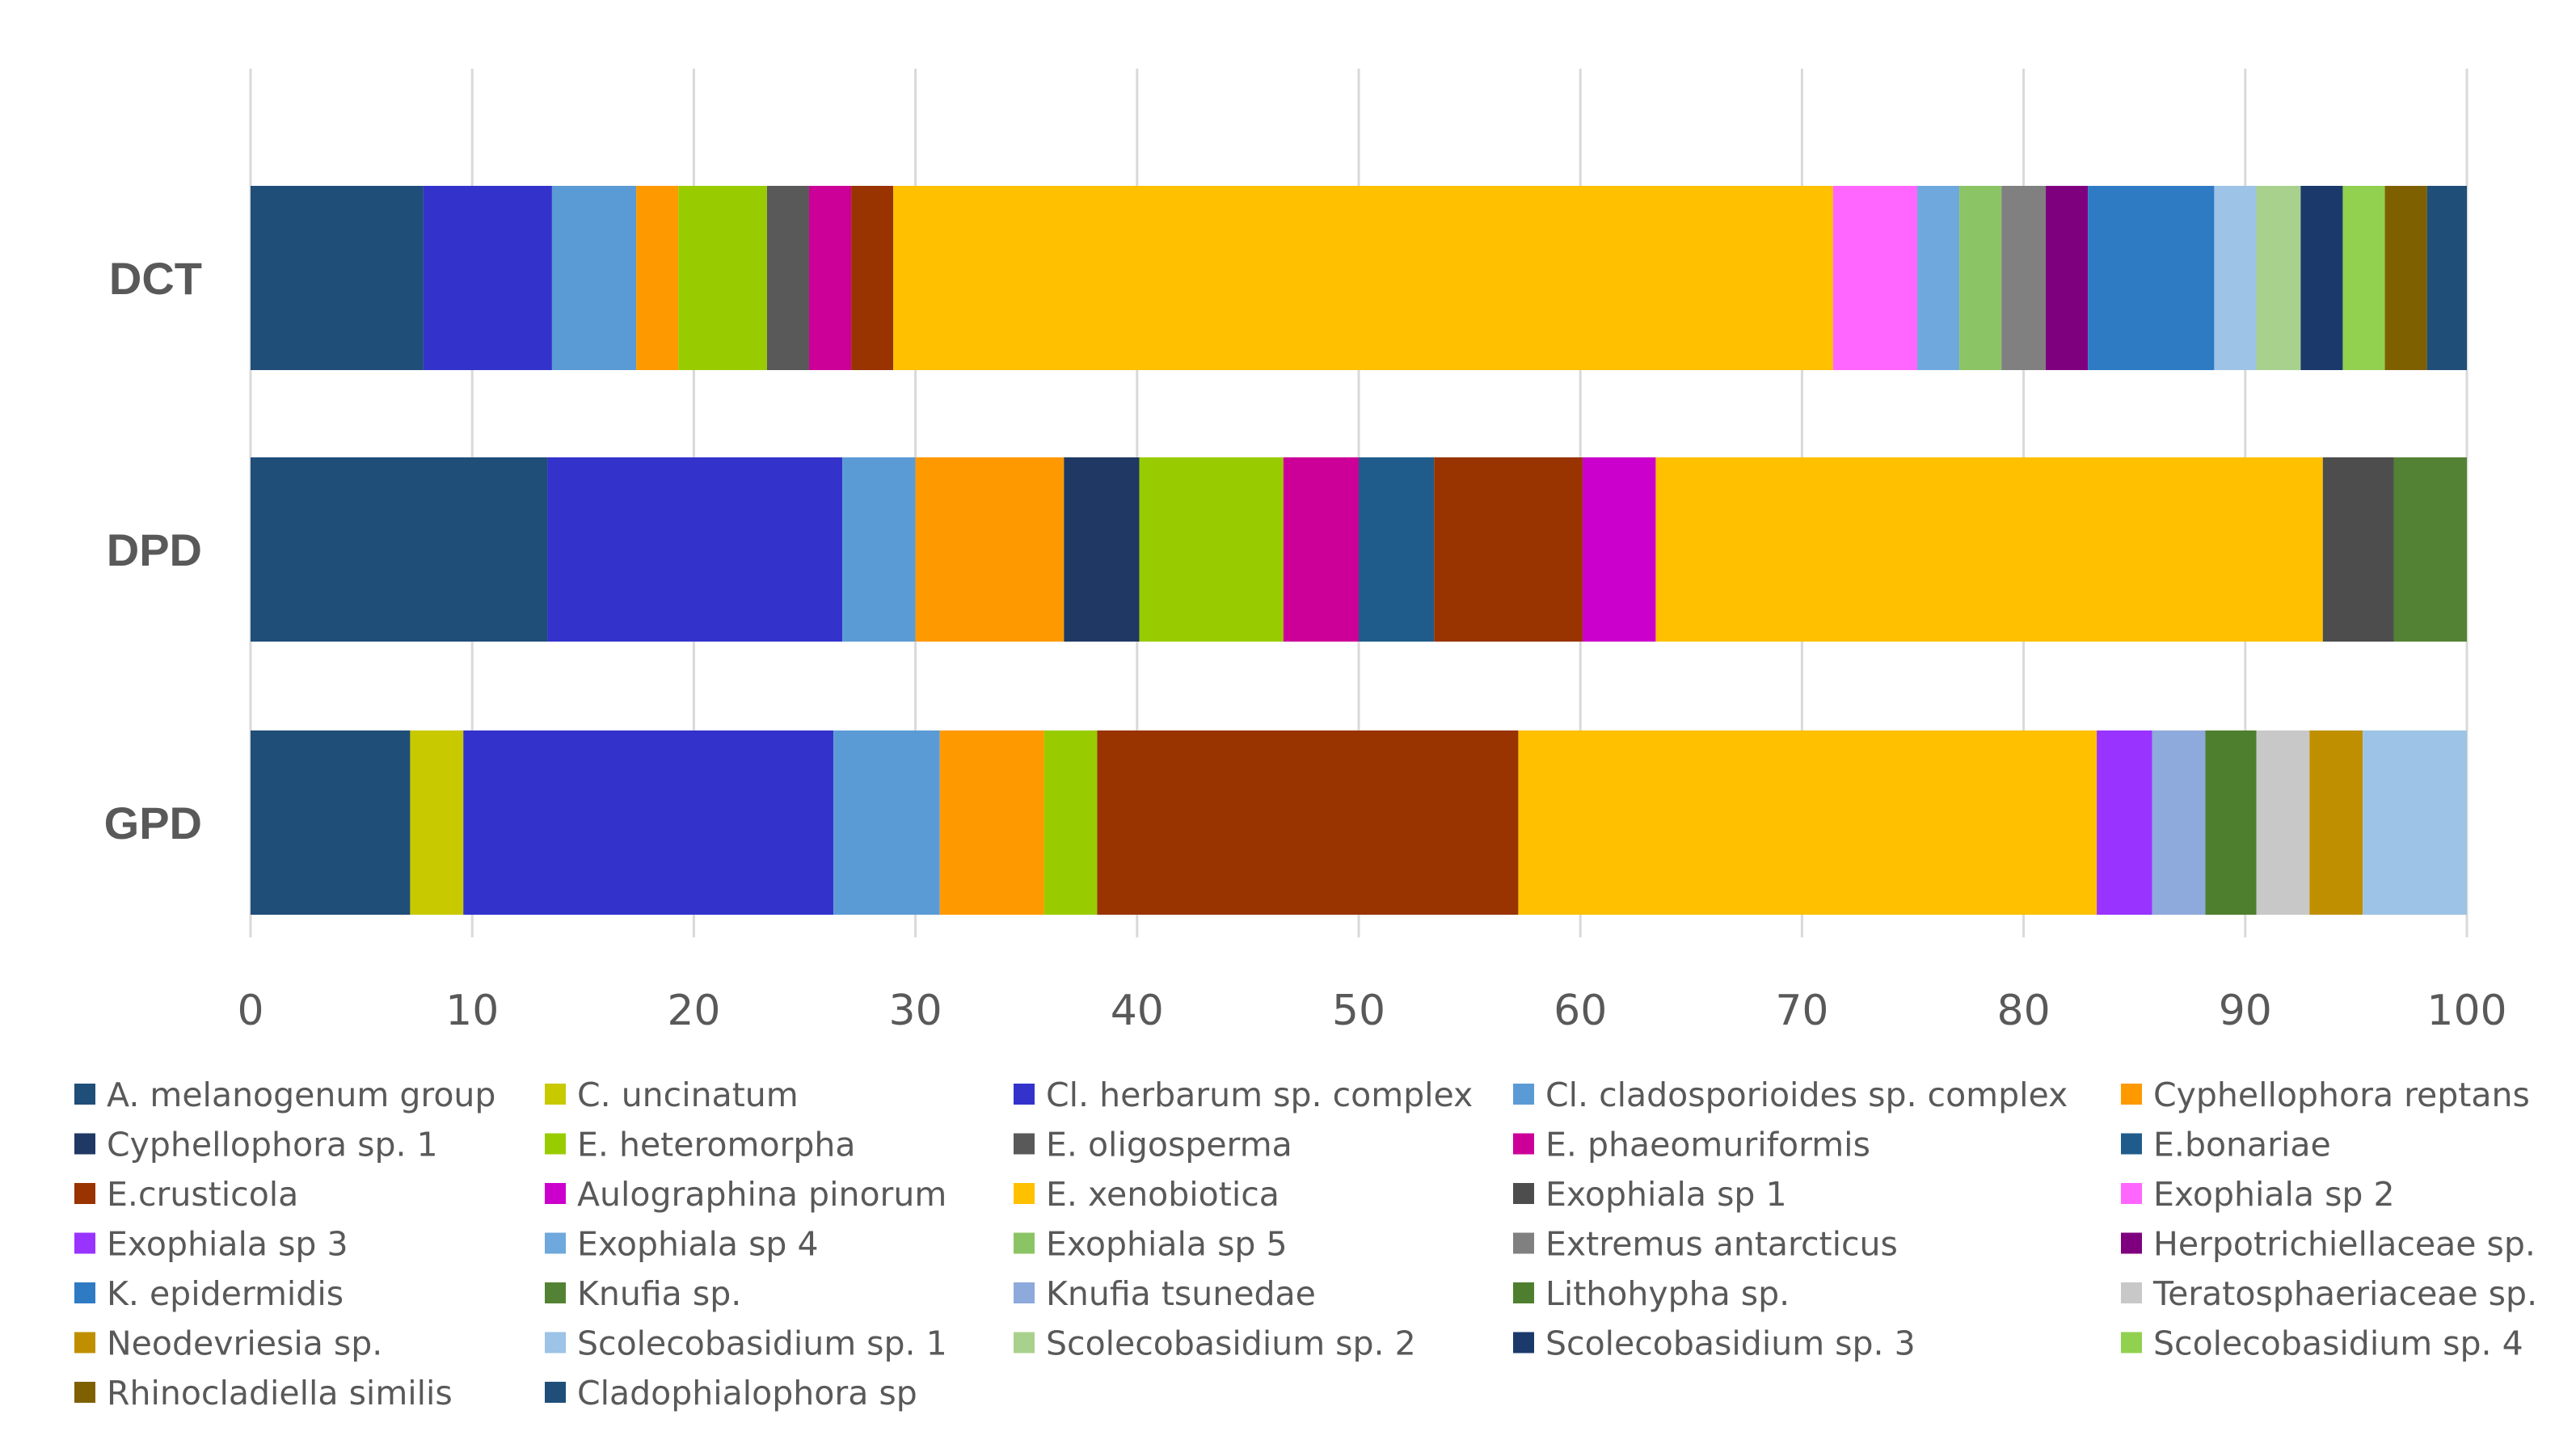 This screenshot has width=2576, height=1444. I want to click on legend-label-21: Knufia sp., so click(659, 1293).